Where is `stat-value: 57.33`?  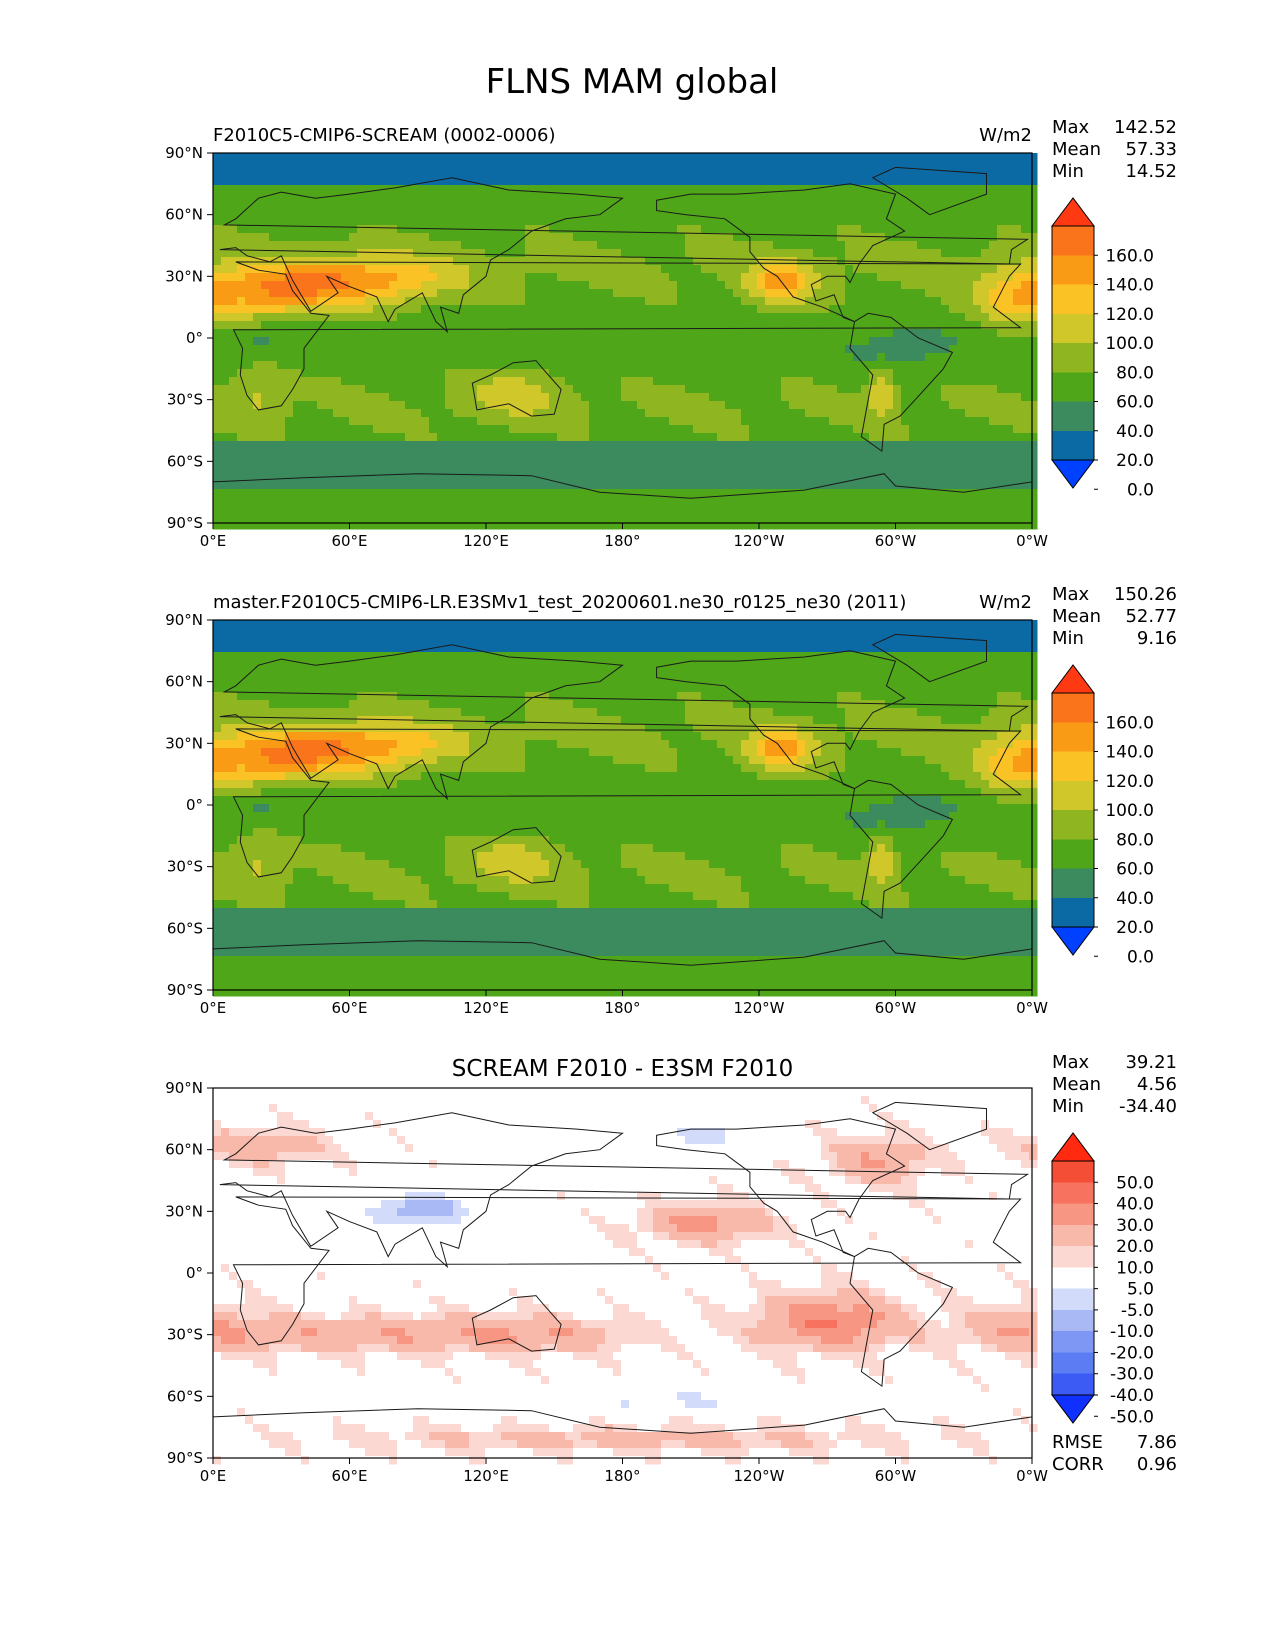
stat-value: 57.33 is located at coordinates (1151, 149).